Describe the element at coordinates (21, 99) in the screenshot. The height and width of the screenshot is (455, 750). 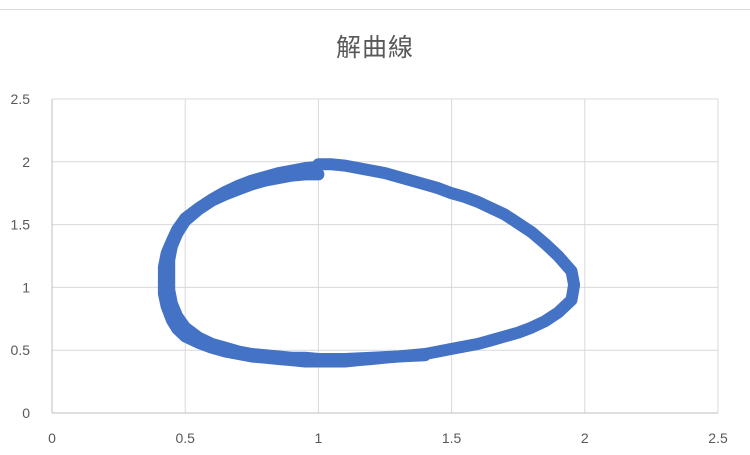
I see `y-tick-label: 2.5` at that location.